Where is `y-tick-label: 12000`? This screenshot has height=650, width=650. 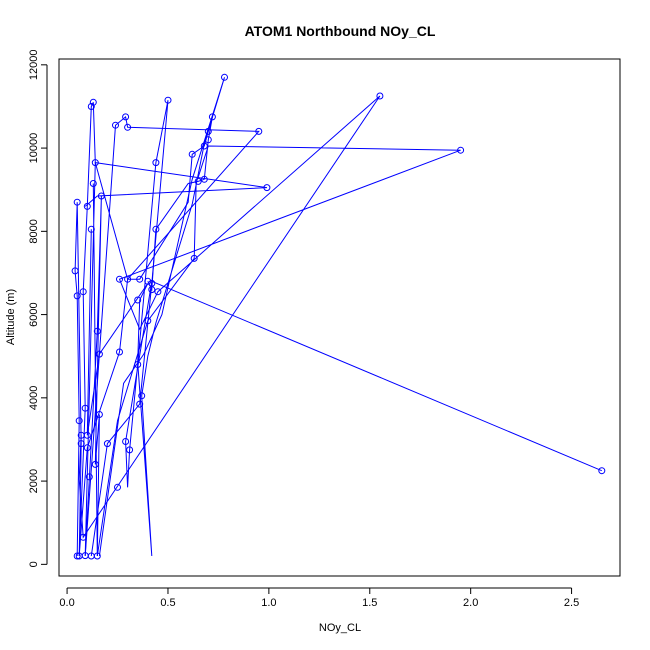 y-tick-label: 12000 is located at coordinates (34, 65).